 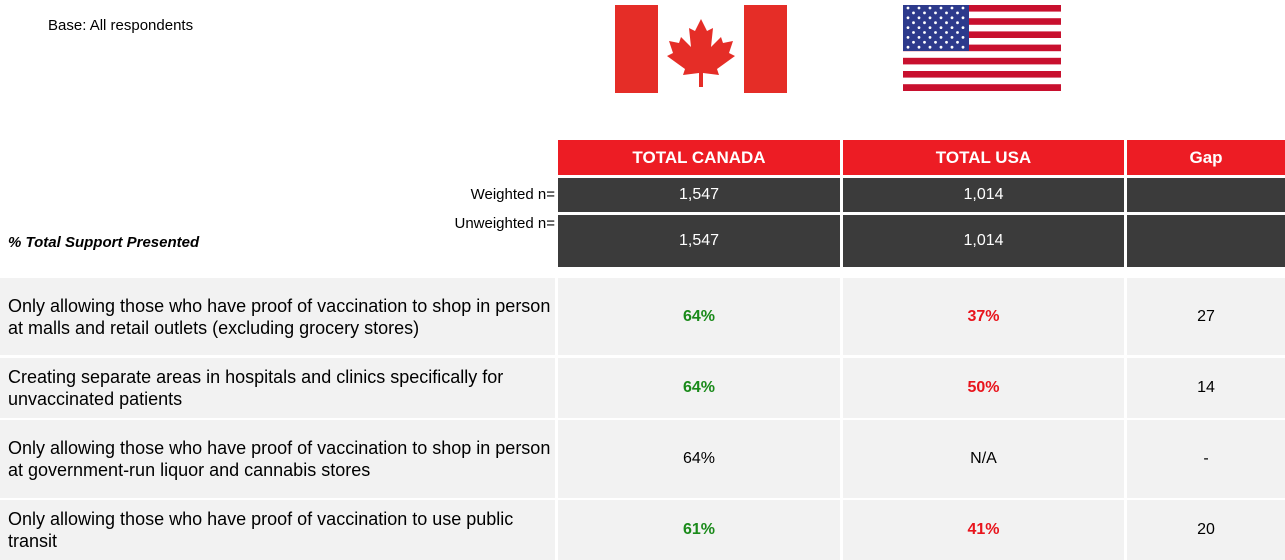 I want to click on section-label: % Total Support Presented, so click(x=104, y=242).